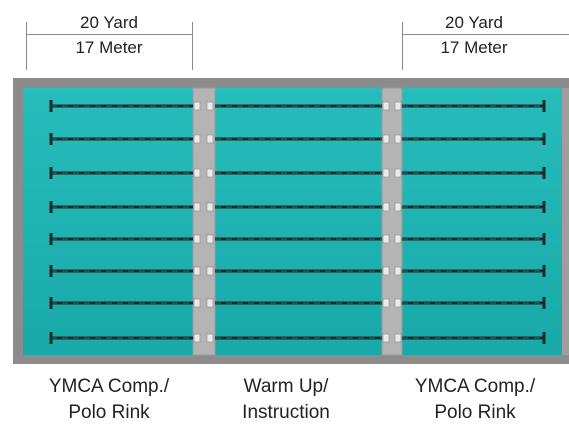 The image size is (569, 426). I want to click on left-dimension-tick-start, so click(26, 46).